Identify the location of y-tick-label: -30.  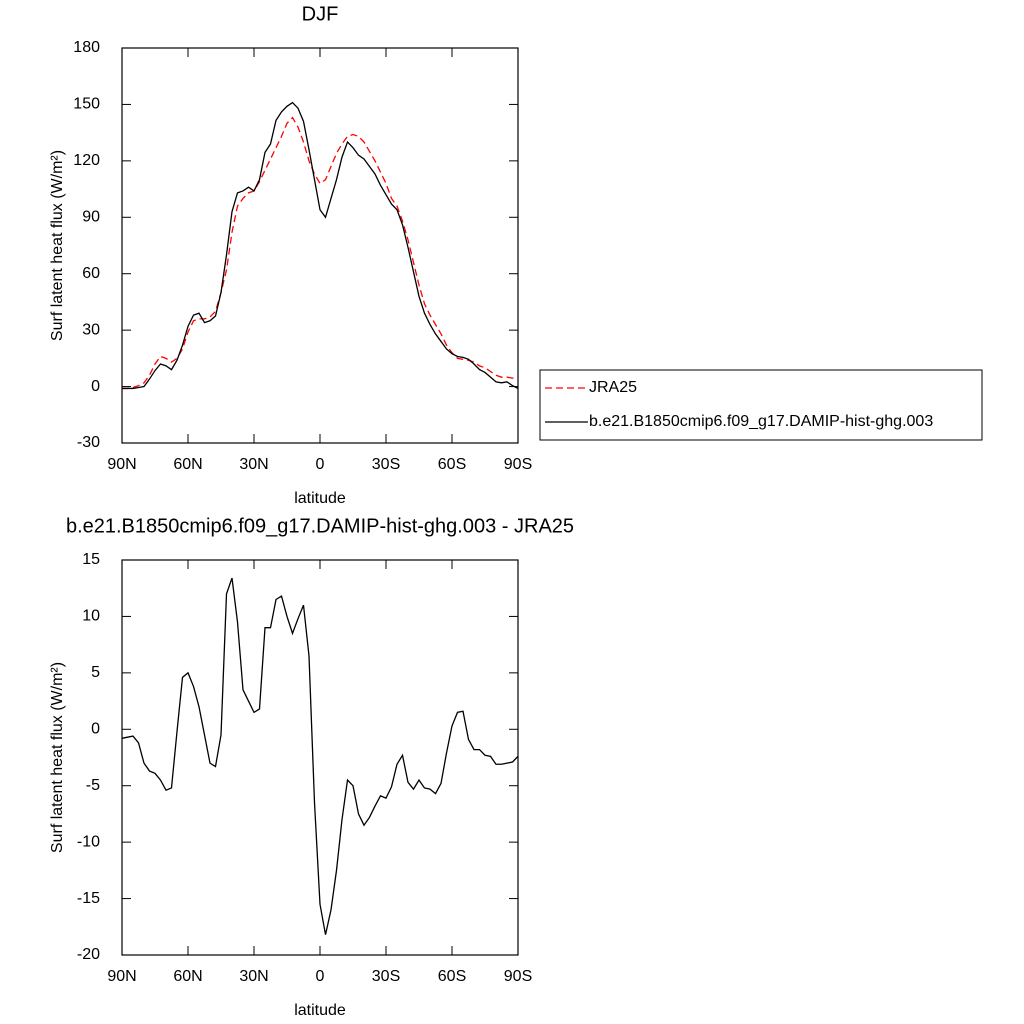
(88, 442).